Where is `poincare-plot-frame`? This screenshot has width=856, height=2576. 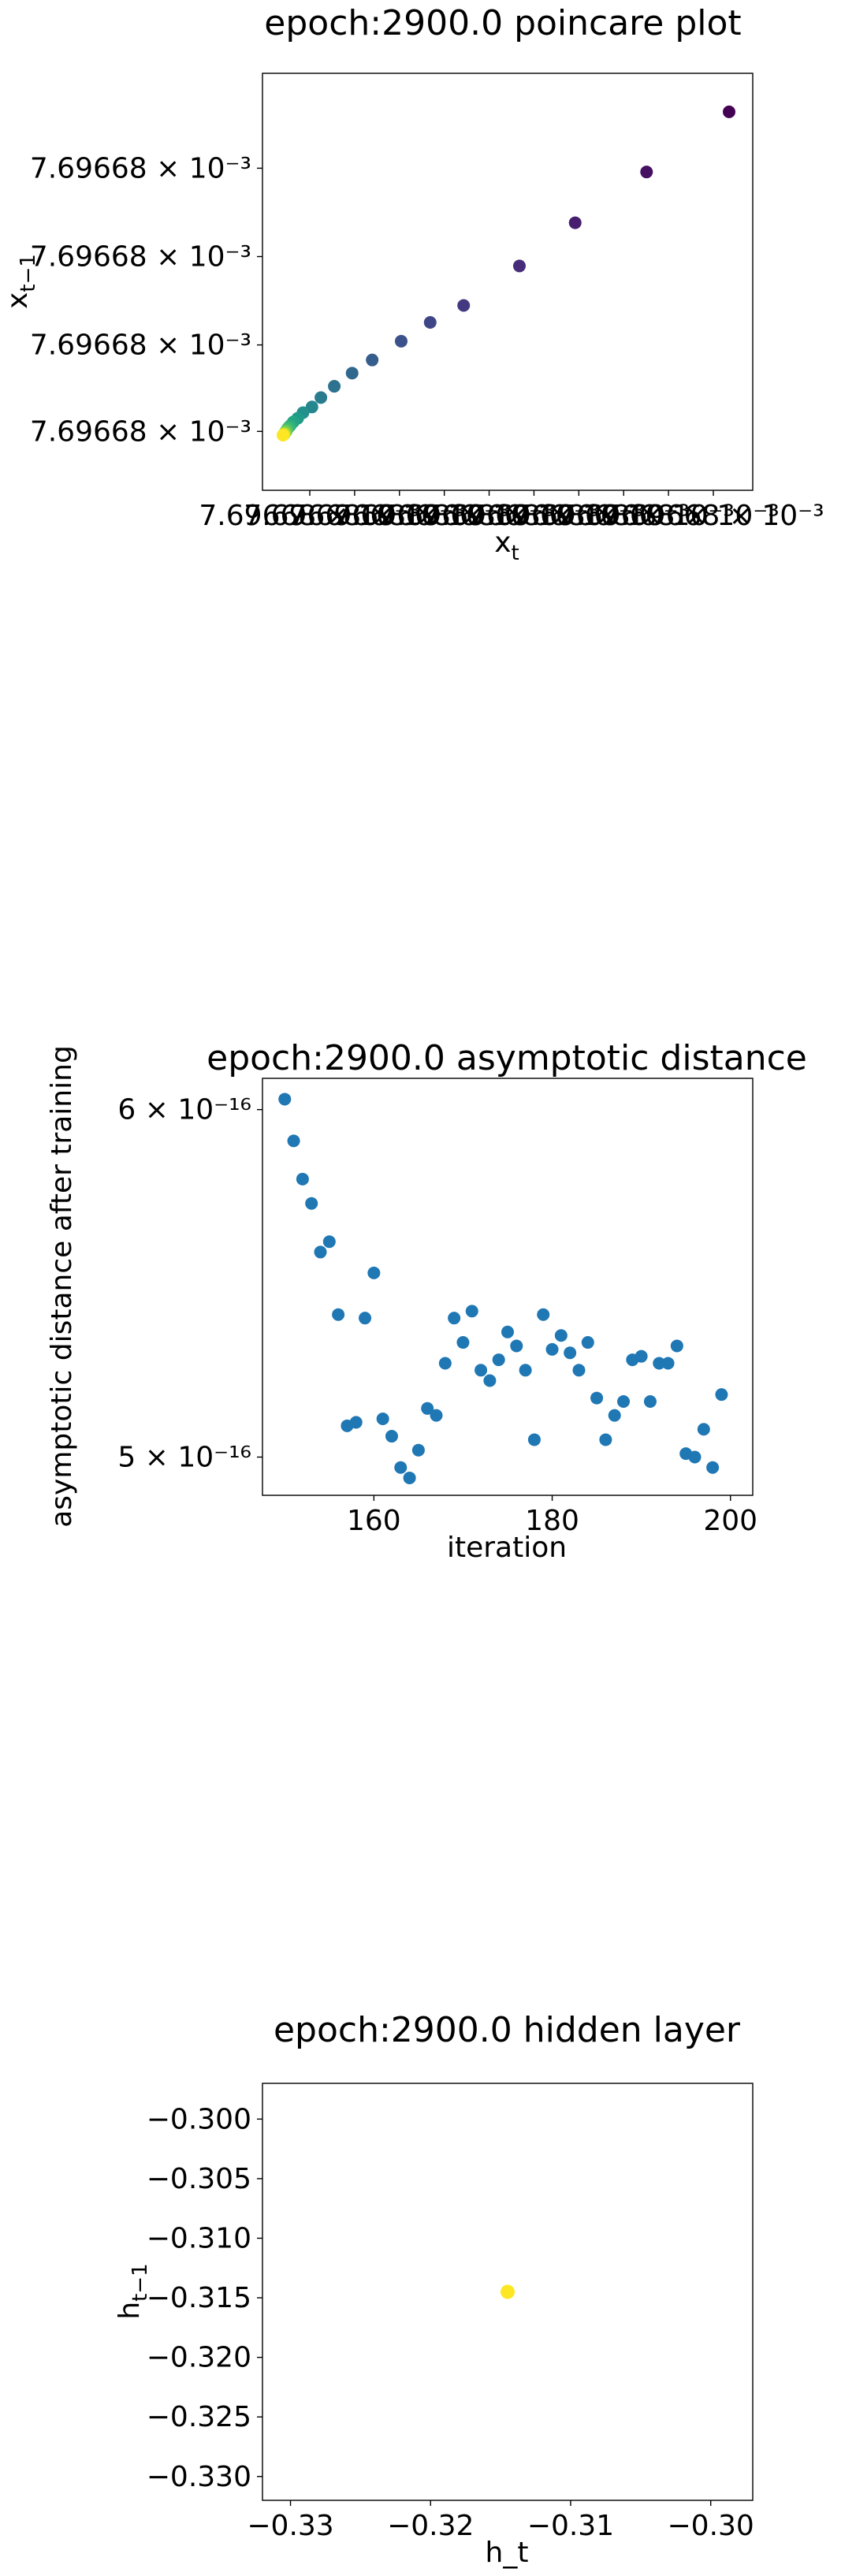 poincare-plot-frame is located at coordinates (508, 282).